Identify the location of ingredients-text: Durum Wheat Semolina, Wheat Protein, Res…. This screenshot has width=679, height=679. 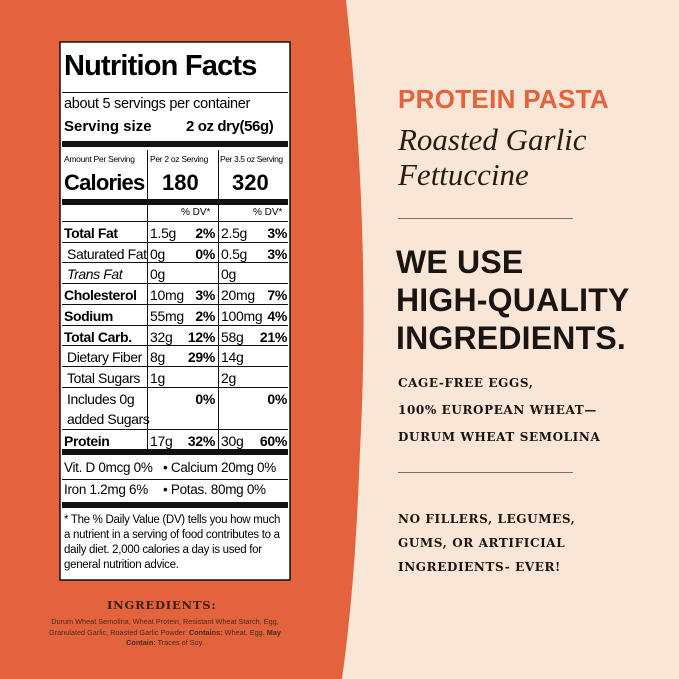
(165, 633).